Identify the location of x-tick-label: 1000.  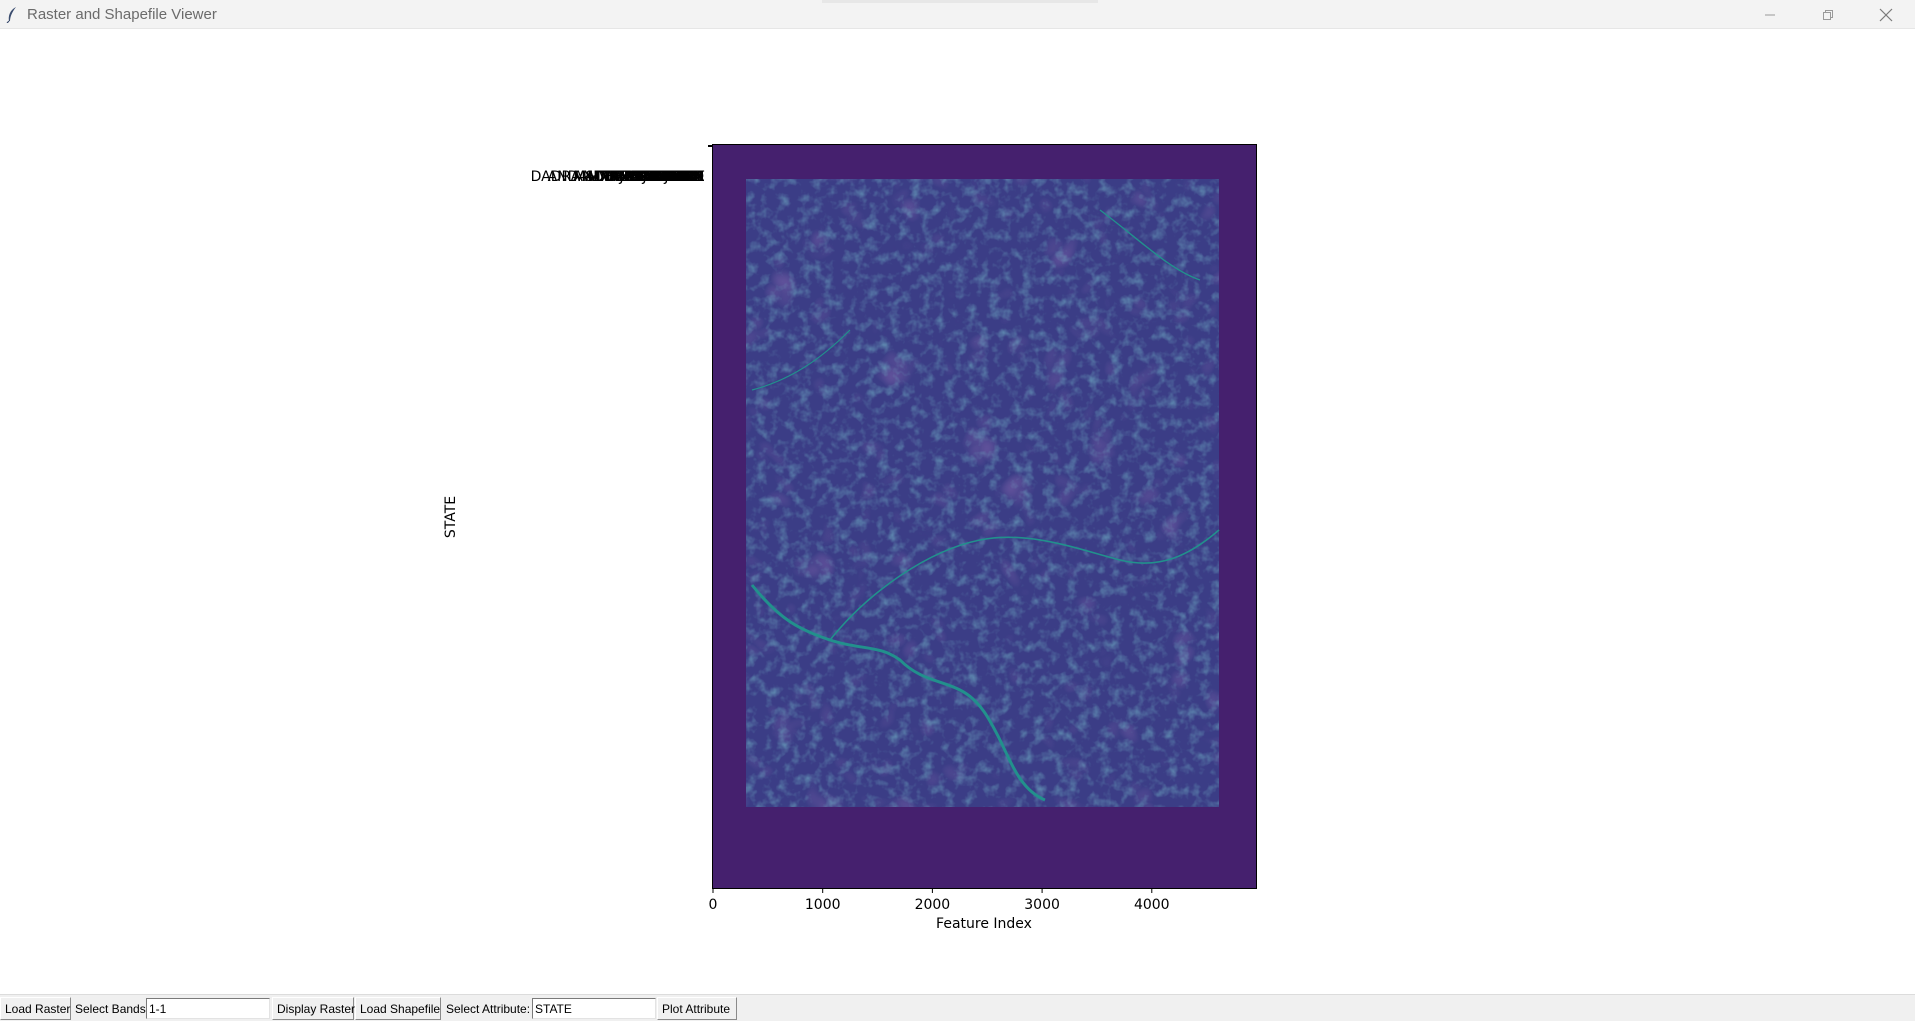
(823, 905).